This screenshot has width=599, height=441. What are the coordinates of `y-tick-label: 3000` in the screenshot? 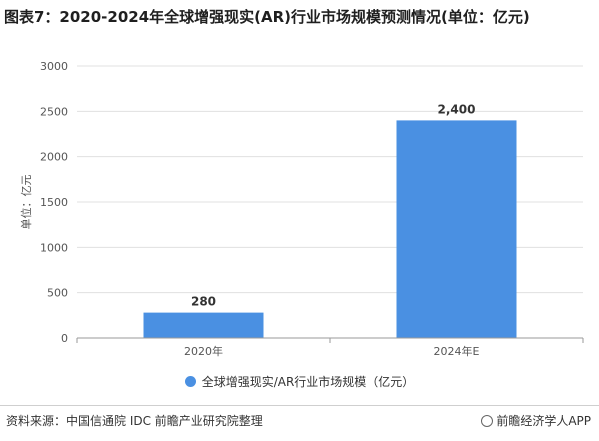 It's located at (54, 66).